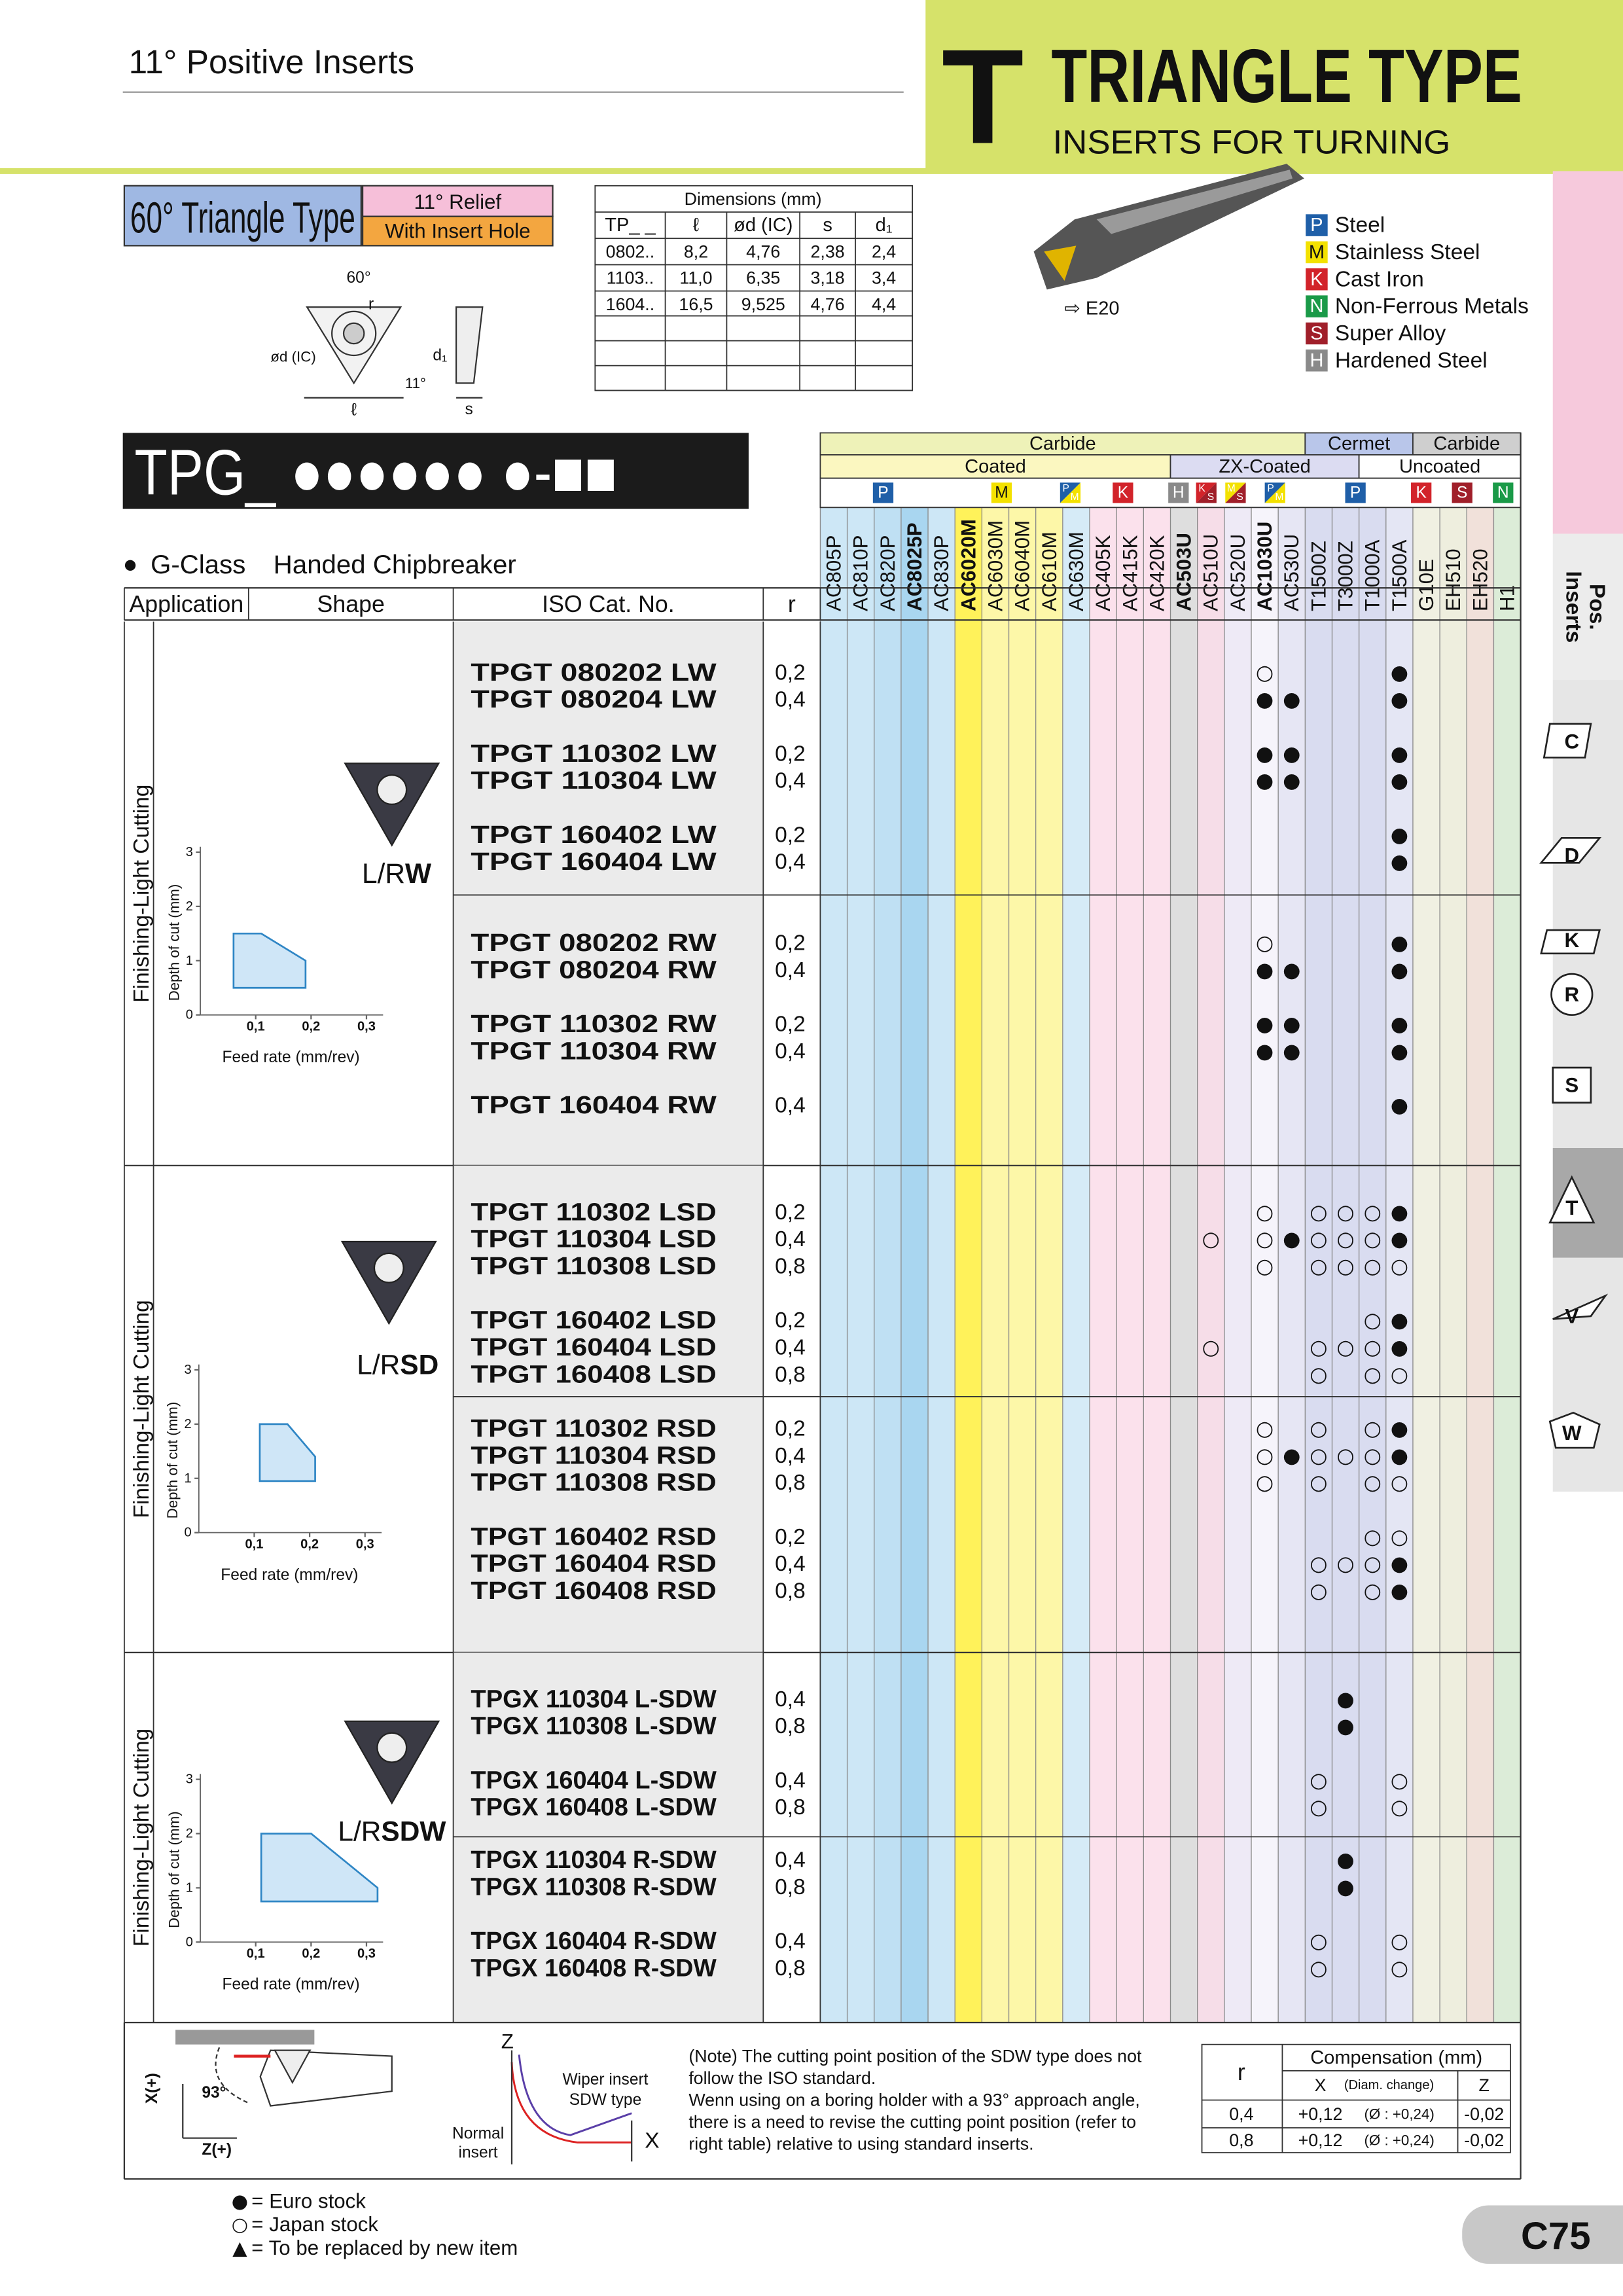 This screenshot has width=1623, height=2296. What do you see at coordinates (792, 604) in the screenshot?
I see `column-header: r` at bounding box center [792, 604].